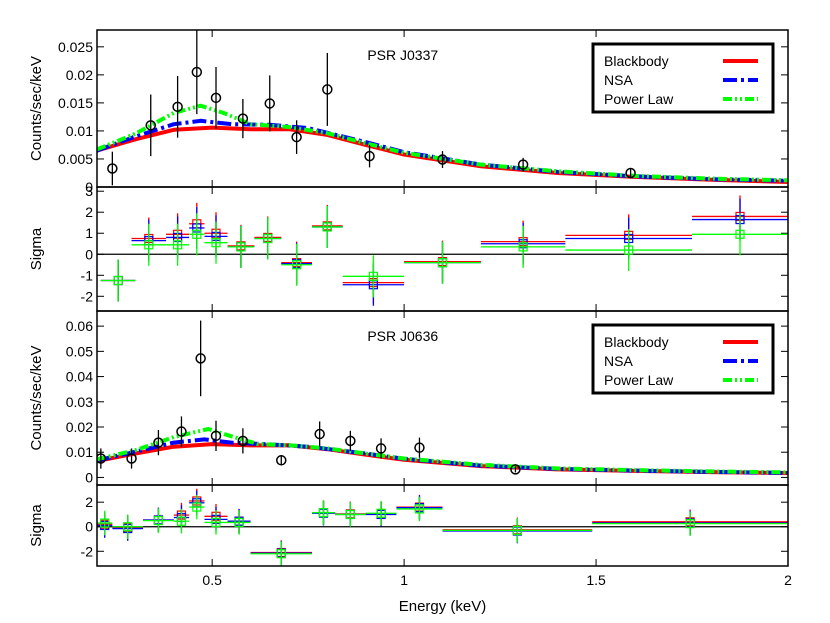 The image size is (830, 623). What do you see at coordinates (596, 580) in the screenshot?
I see `x-tick-label: 1.5` at bounding box center [596, 580].